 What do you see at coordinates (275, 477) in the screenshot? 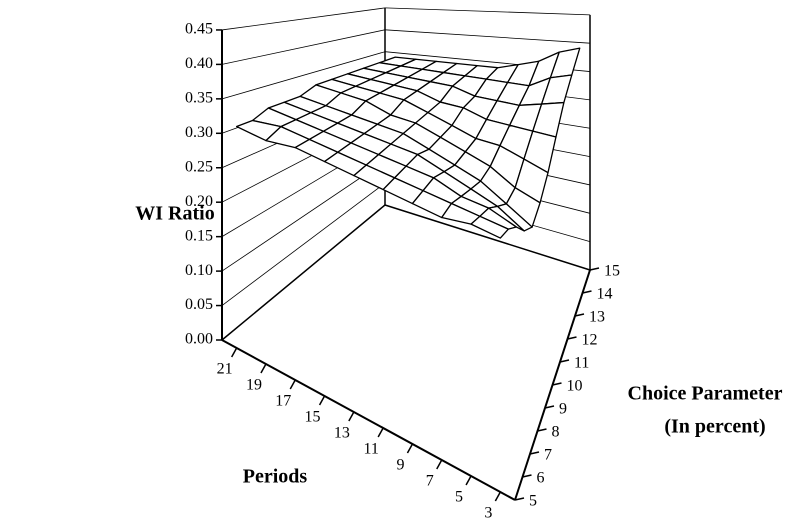
I see `x-axis-label: Periods` at bounding box center [275, 477].